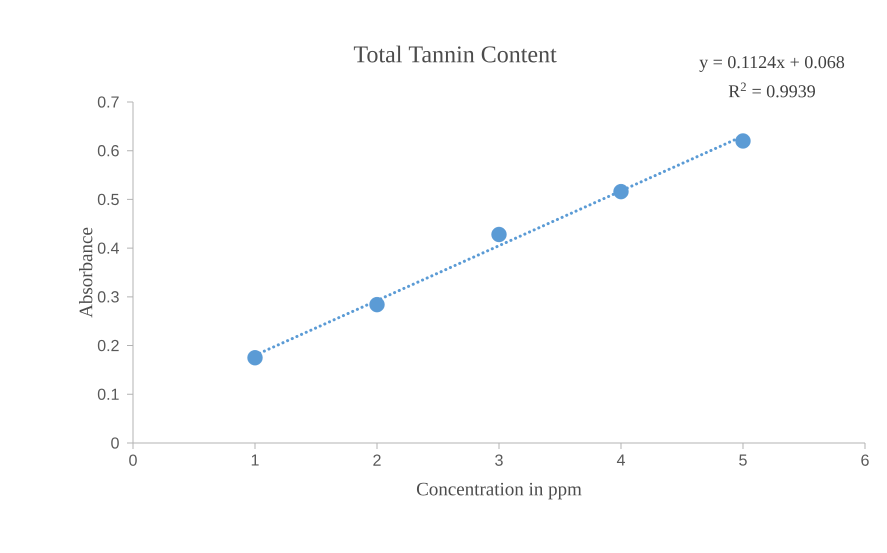 The height and width of the screenshot is (553, 887). What do you see at coordinates (771, 90) in the screenshot?
I see `text: R$^{2}$ = 0.9939` at bounding box center [771, 90].